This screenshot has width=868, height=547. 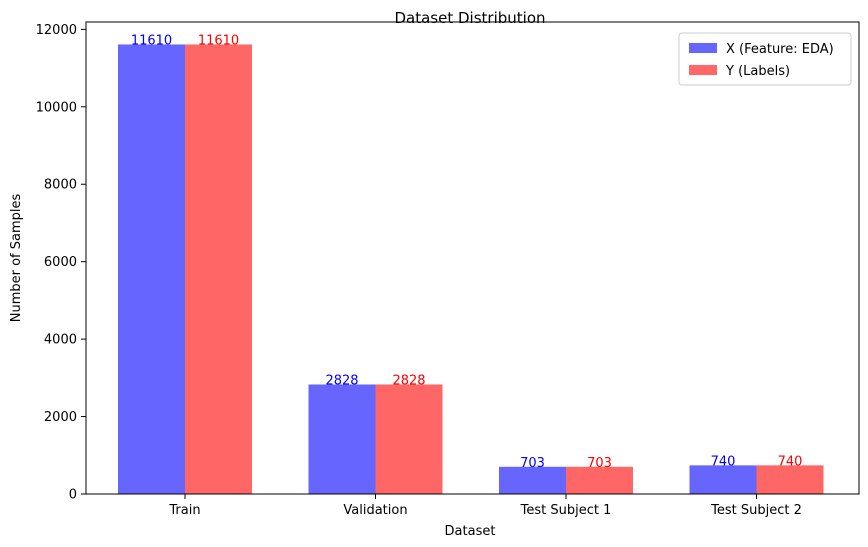 I want to click on bar-x-validation, so click(x=342, y=439).